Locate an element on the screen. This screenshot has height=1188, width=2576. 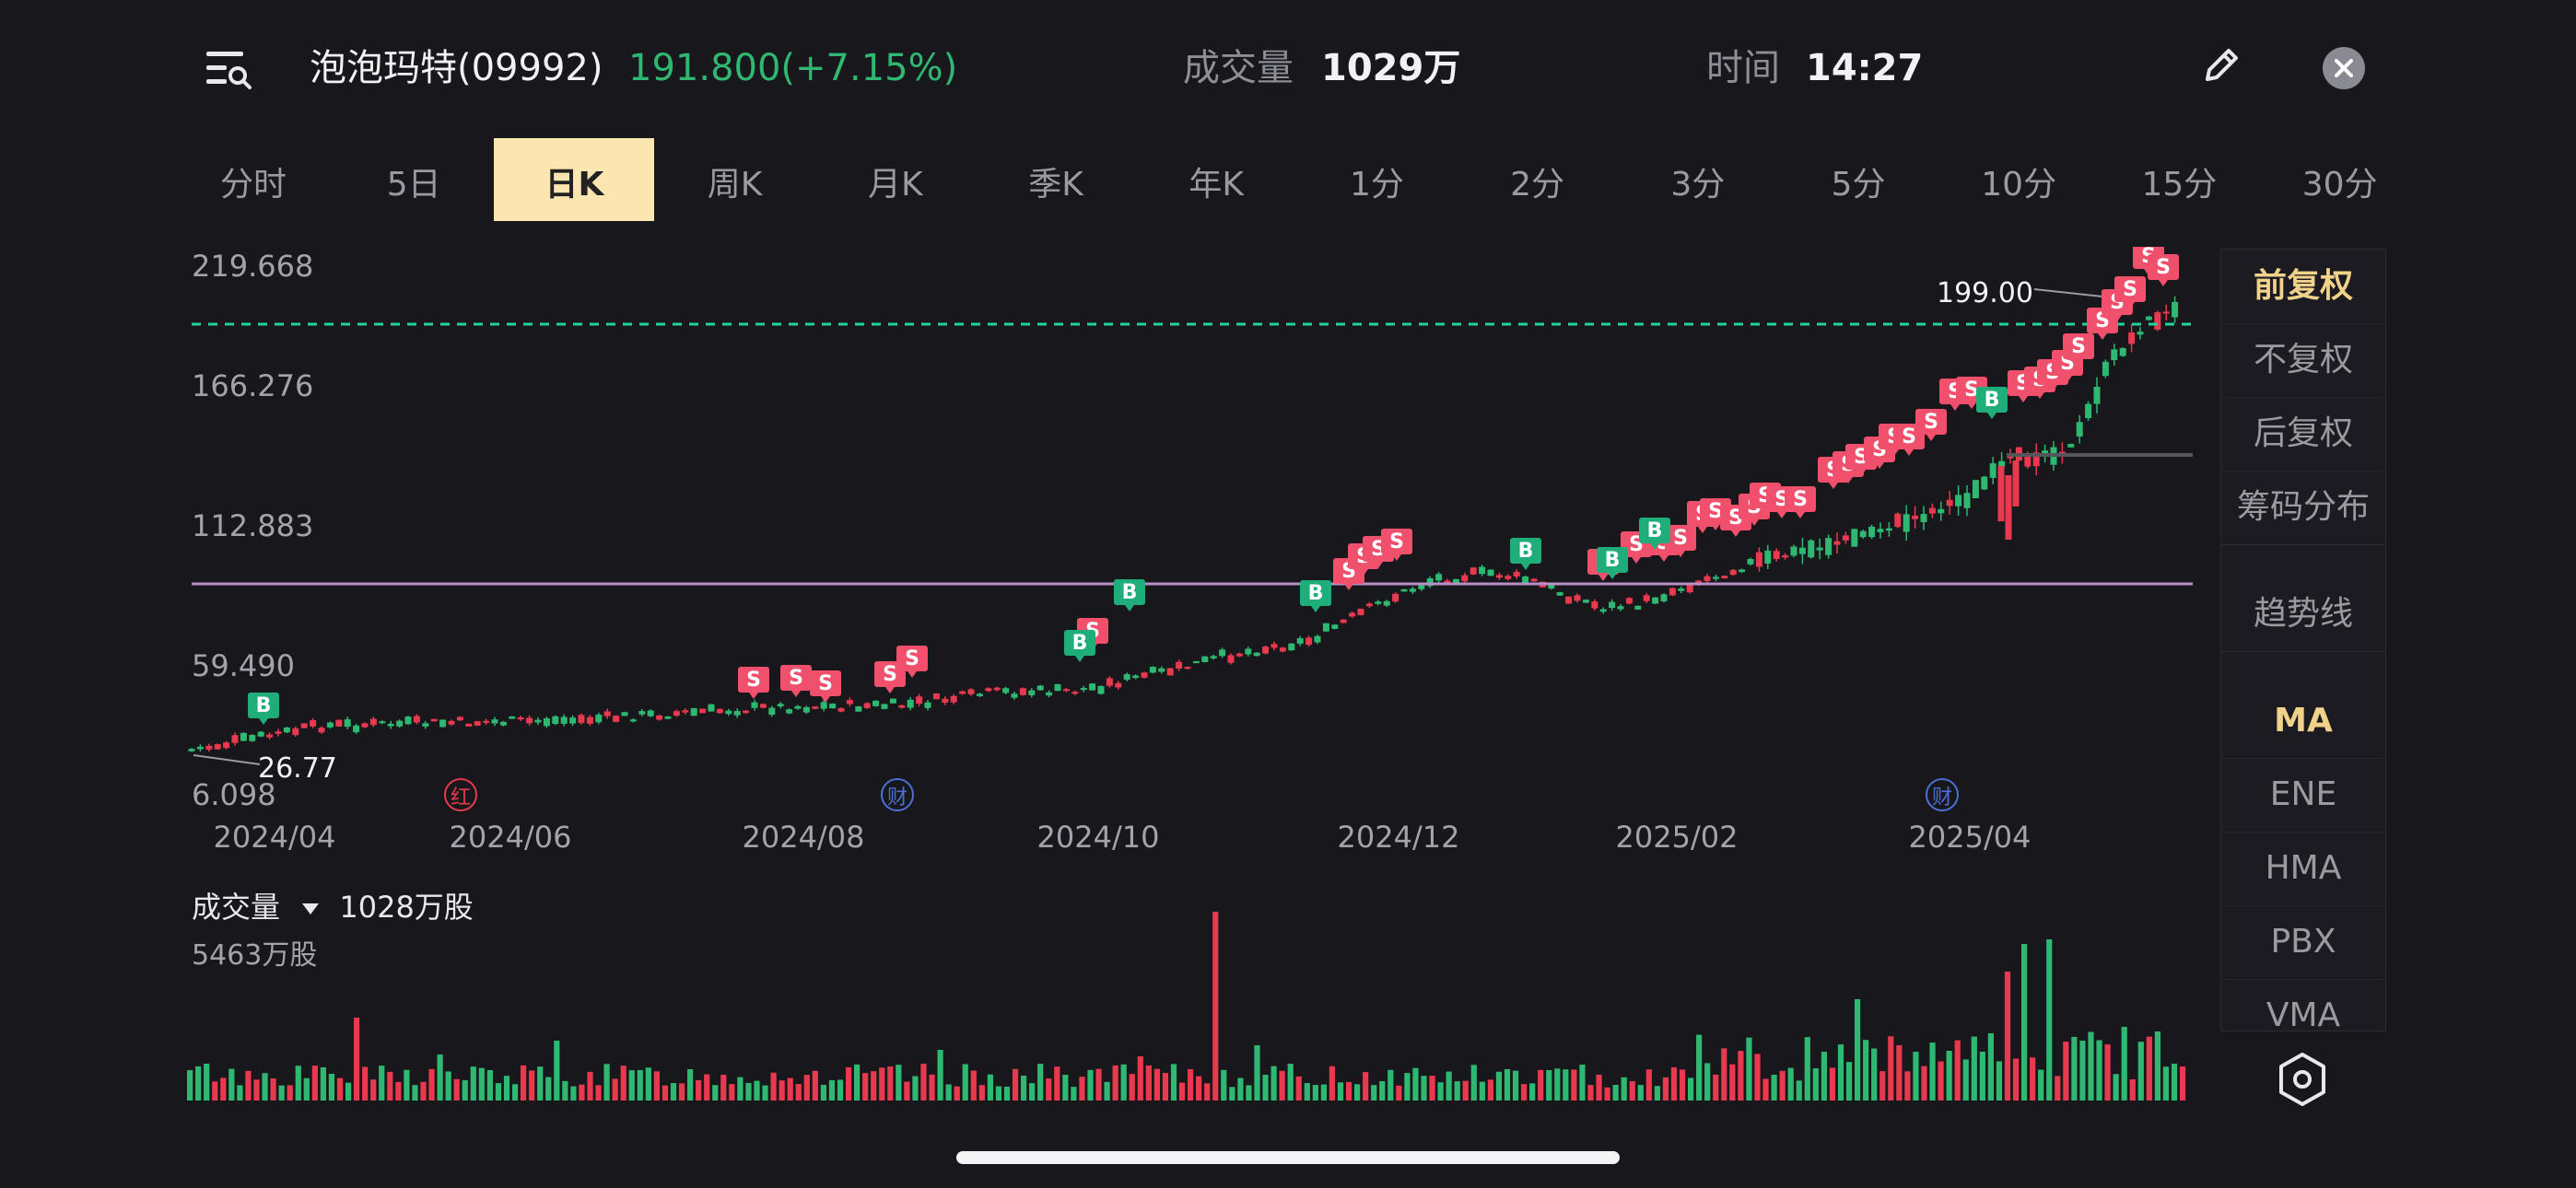
pencil-icon is located at coordinates (2221, 65).